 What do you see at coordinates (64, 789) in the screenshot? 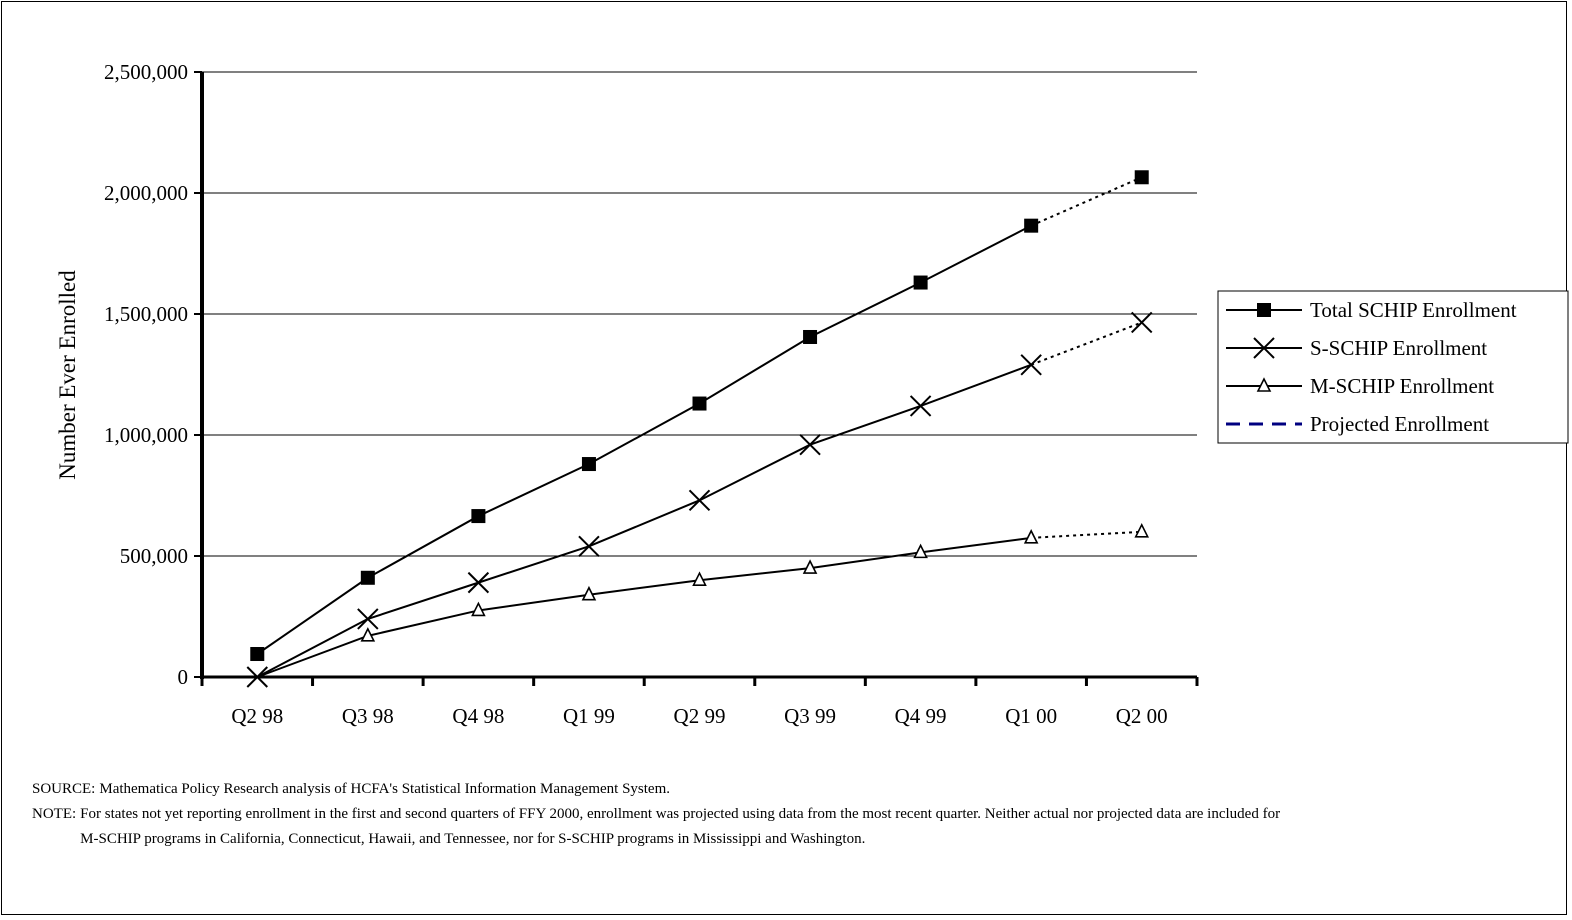
I see `source-label: SOURCE:` at bounding box center [64, 789].